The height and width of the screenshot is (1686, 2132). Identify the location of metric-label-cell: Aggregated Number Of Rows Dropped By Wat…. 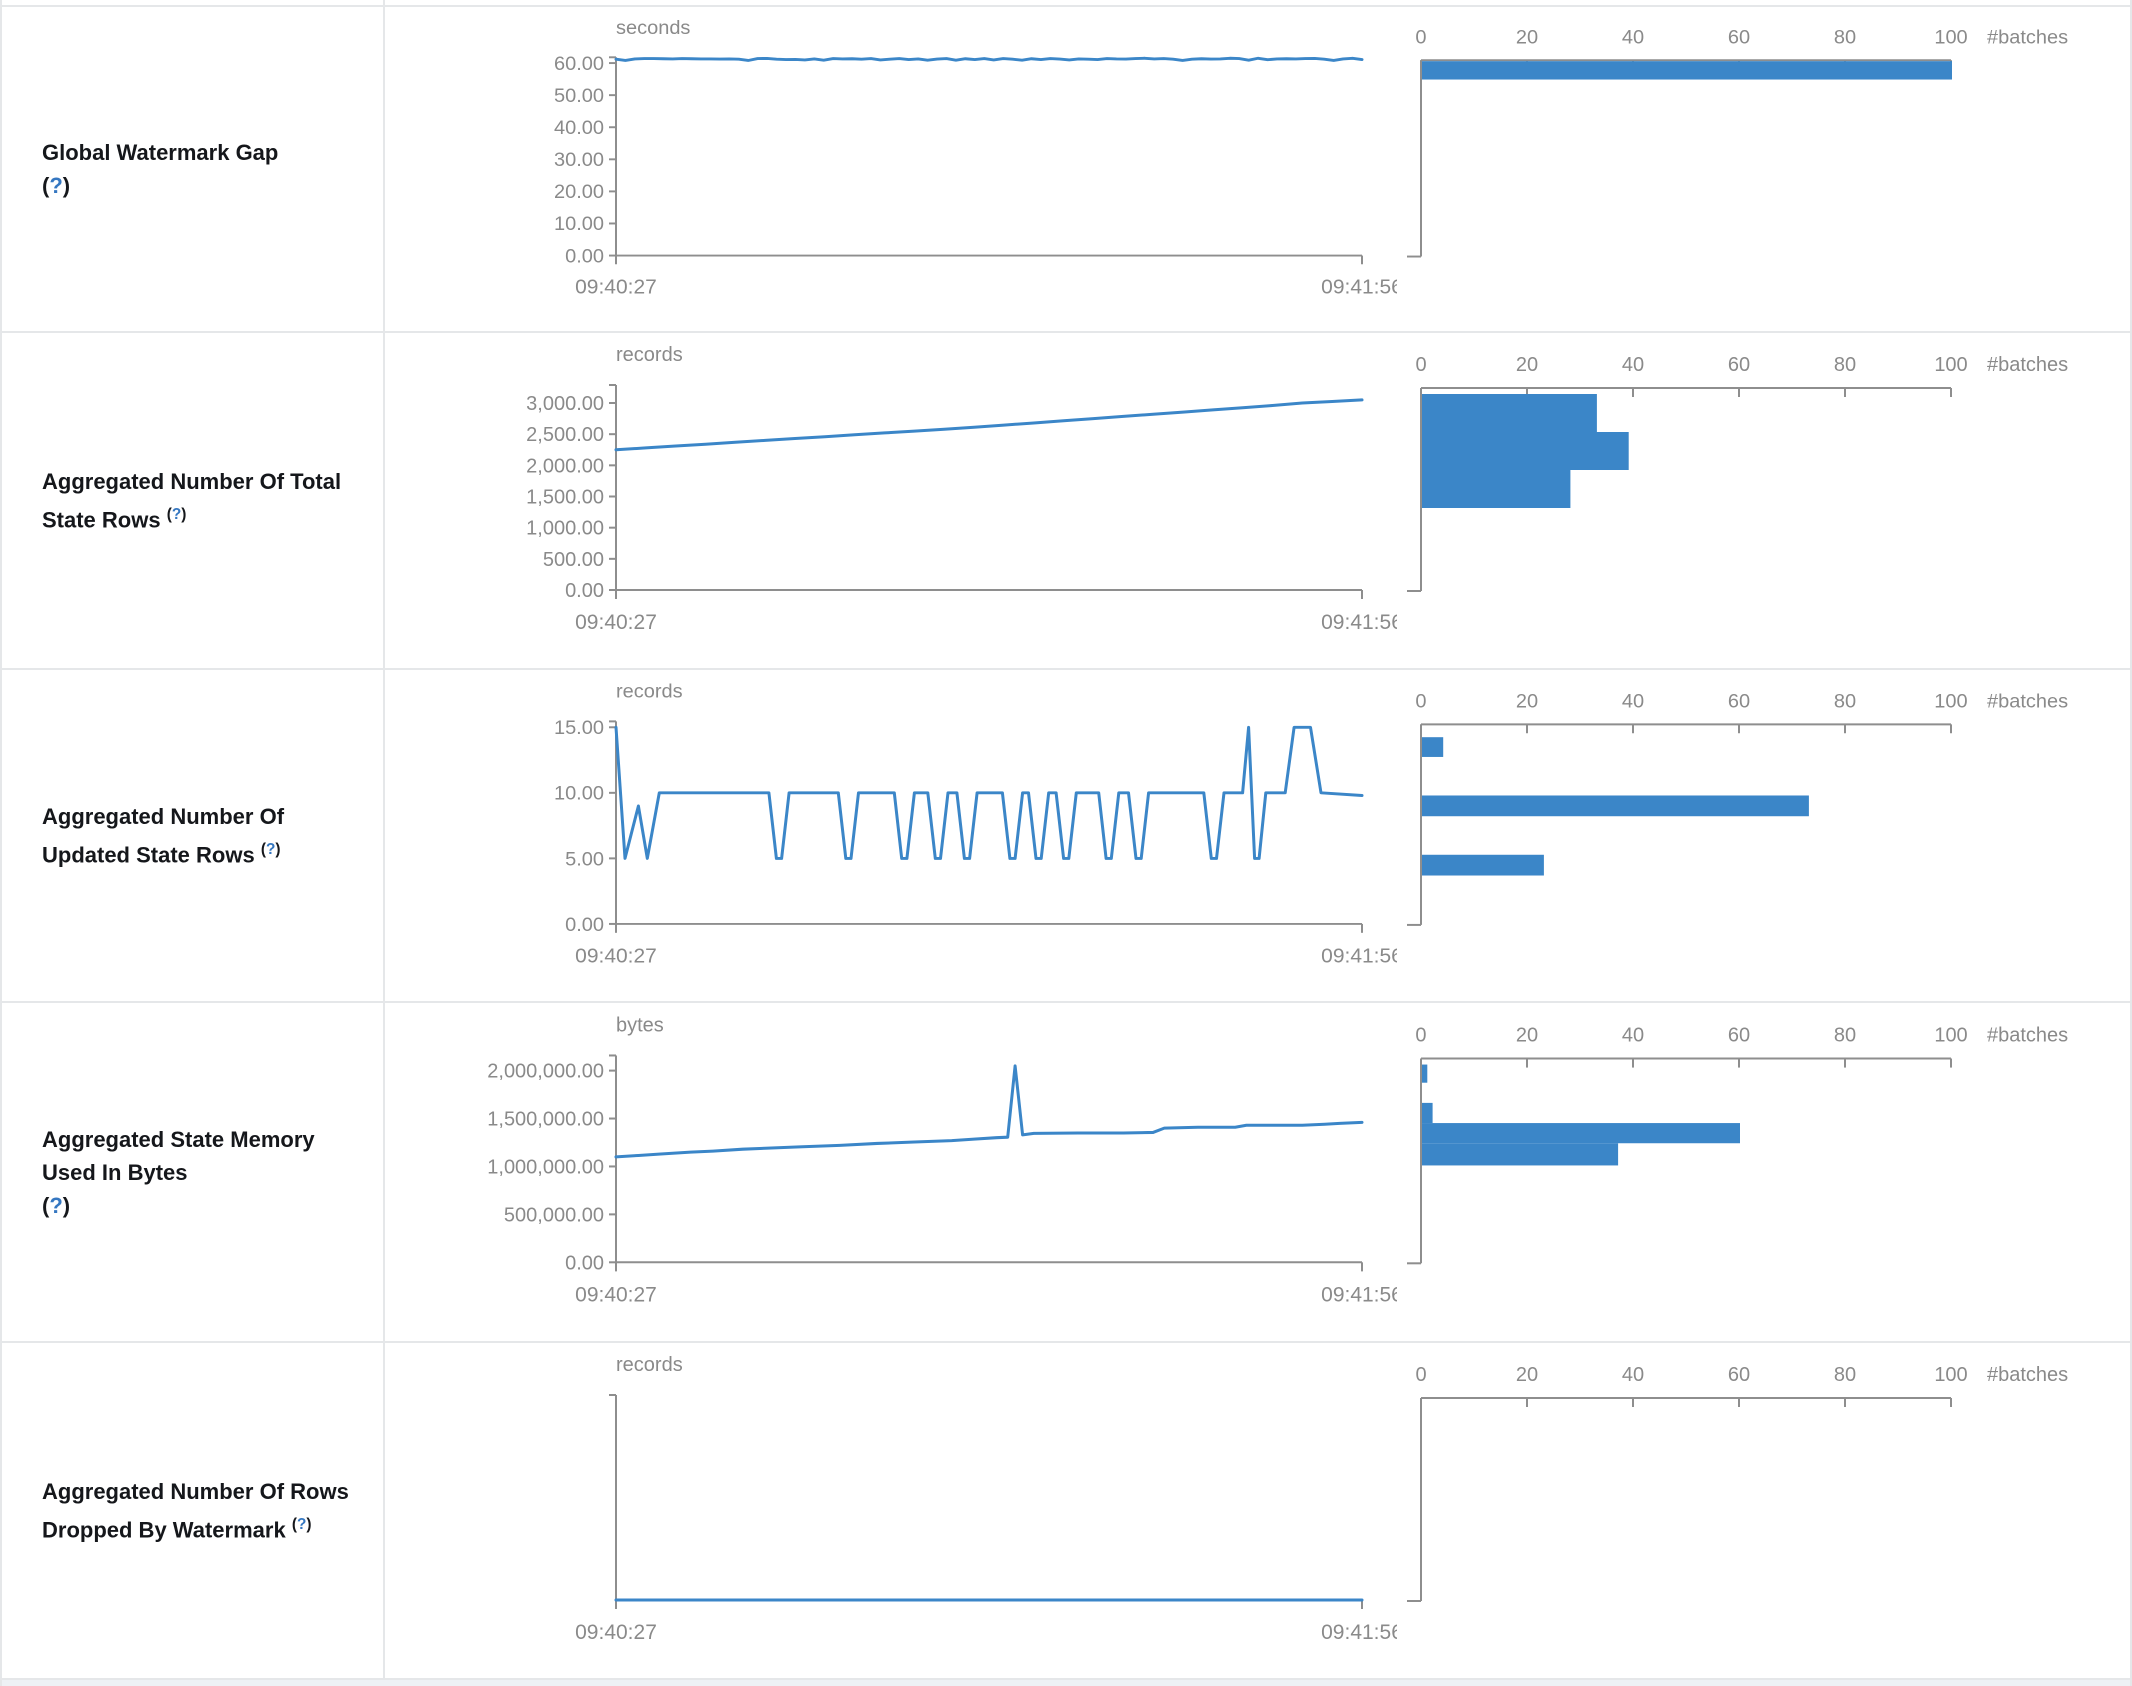
(193, 1510).